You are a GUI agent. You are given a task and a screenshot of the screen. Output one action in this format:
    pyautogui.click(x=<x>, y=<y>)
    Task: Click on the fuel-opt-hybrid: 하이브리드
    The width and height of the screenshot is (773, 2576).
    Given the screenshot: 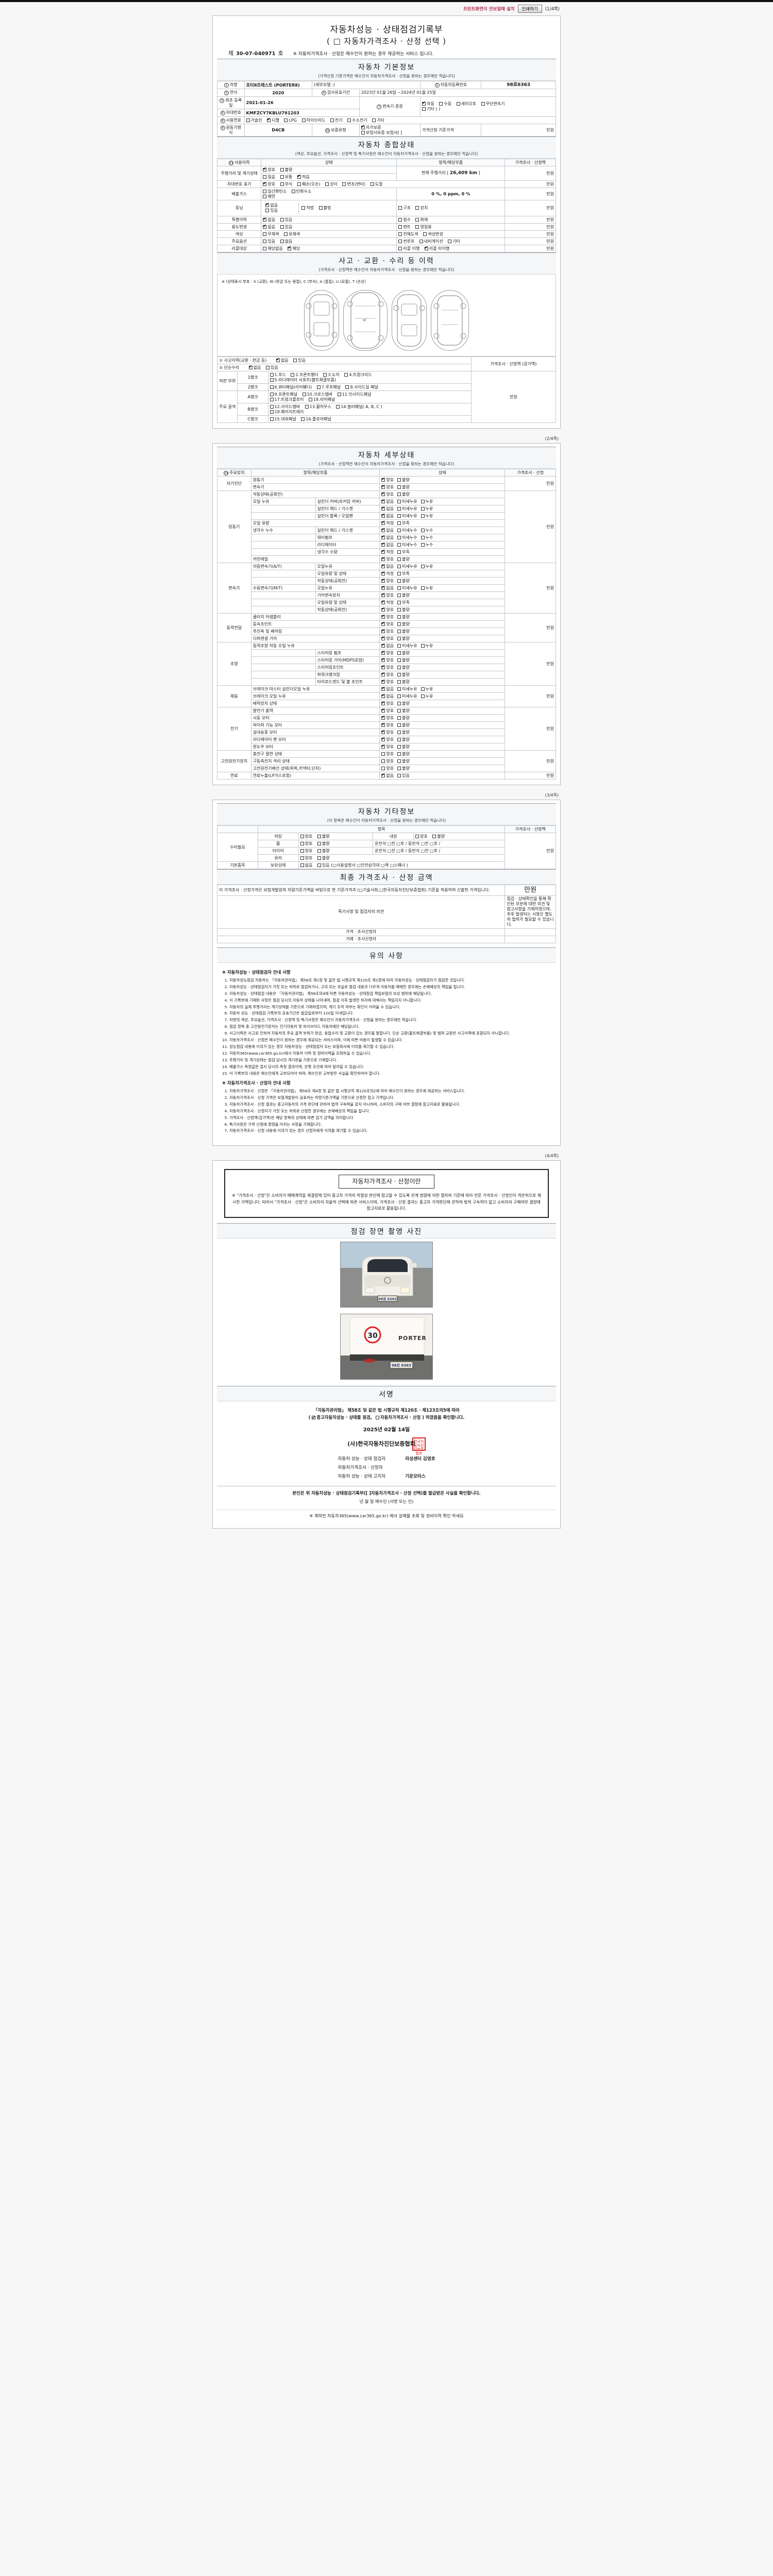 What is the action you would take?
    pyautogui.click(x=313, y=120)
    